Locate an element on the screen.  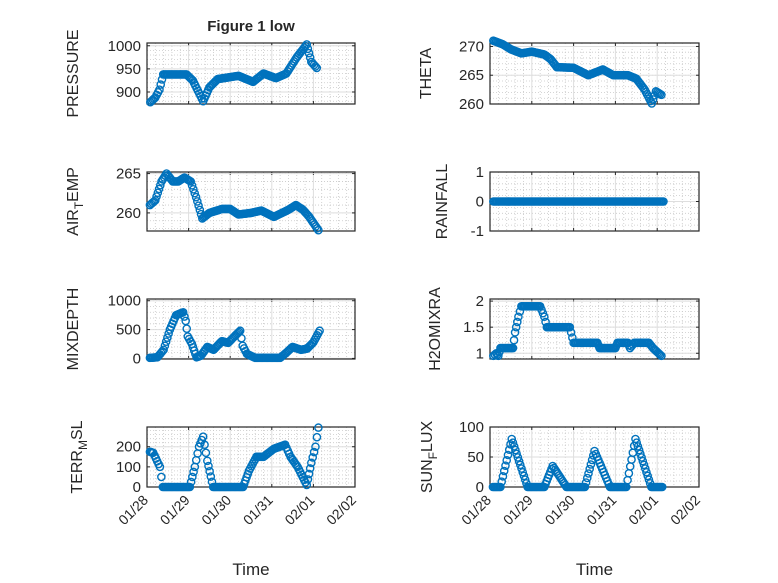
subplot-rainfall: -1 0 1 RAINFALL is located at coordinates (567, 202).